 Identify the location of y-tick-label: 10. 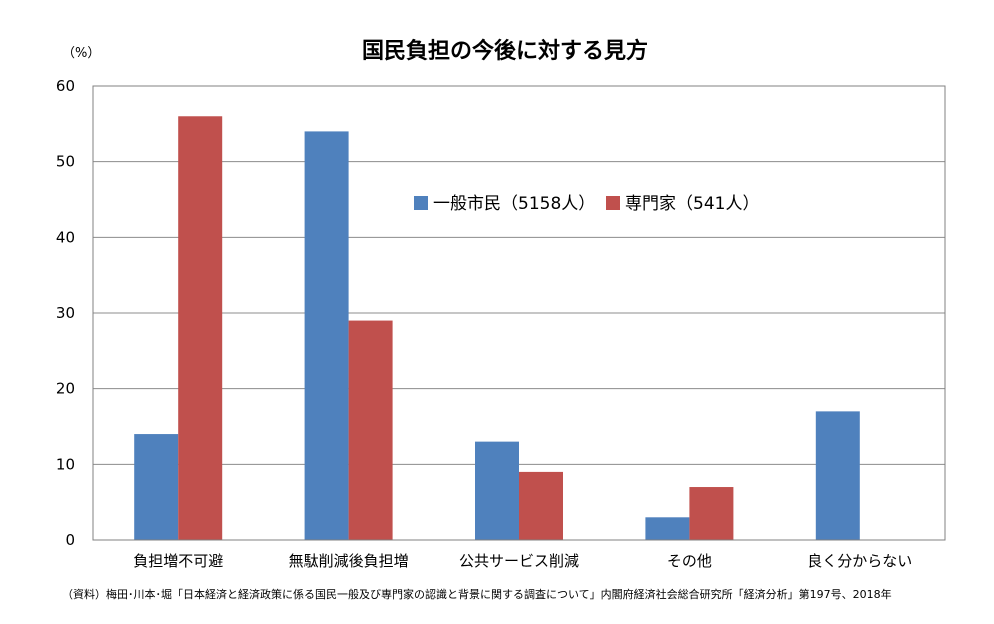
(65, 464).